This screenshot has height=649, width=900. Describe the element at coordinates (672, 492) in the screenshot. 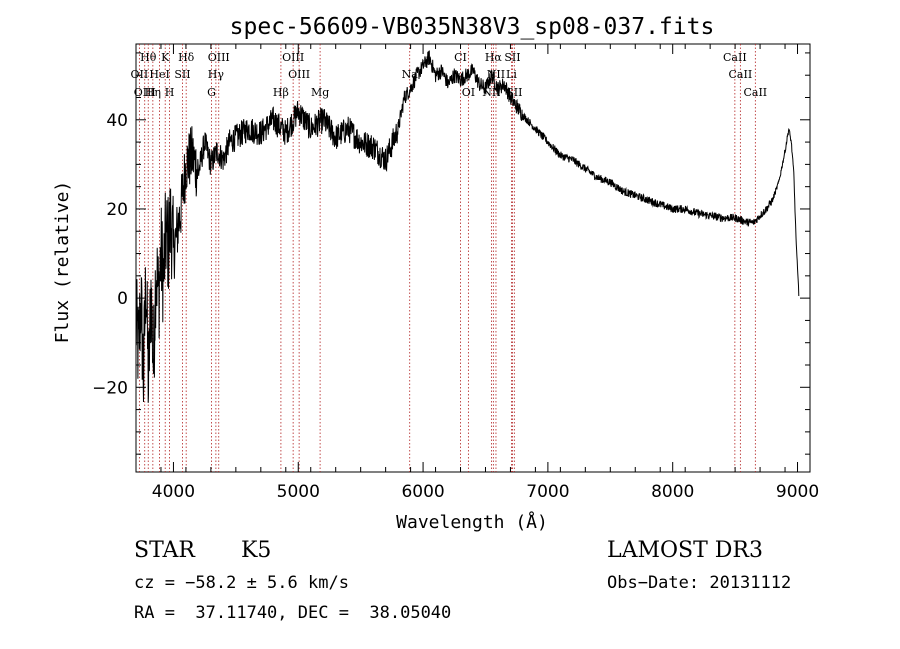

I see `x-tick-label: 8000` at that location.